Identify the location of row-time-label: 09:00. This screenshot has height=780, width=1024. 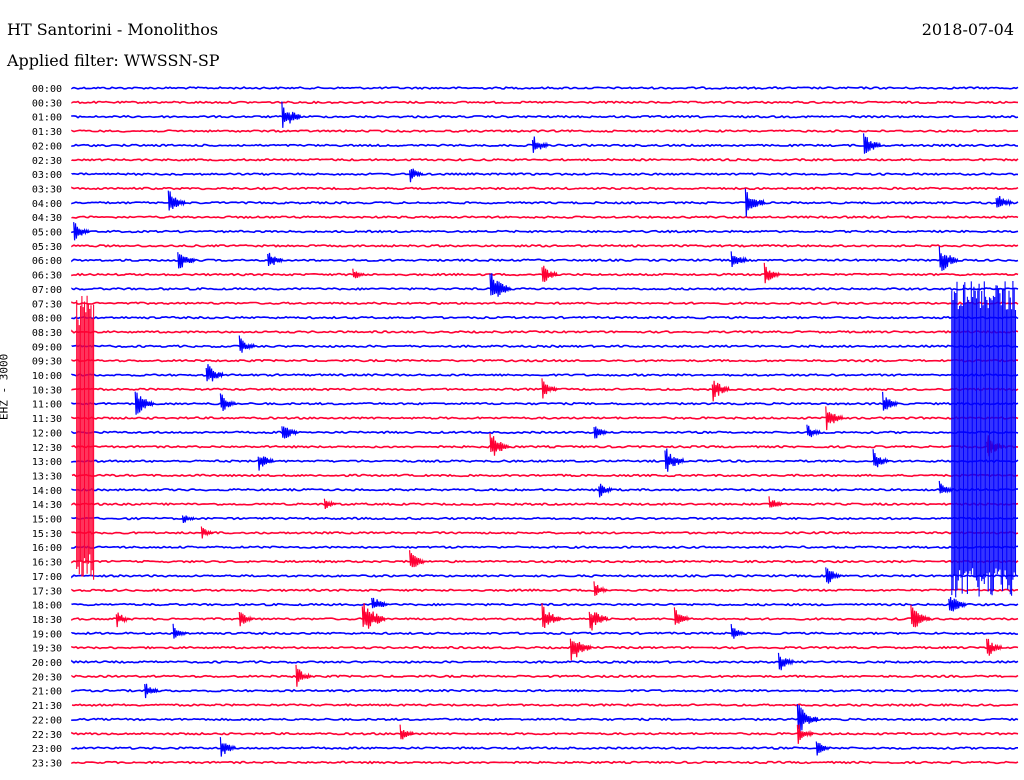
(47, 347).